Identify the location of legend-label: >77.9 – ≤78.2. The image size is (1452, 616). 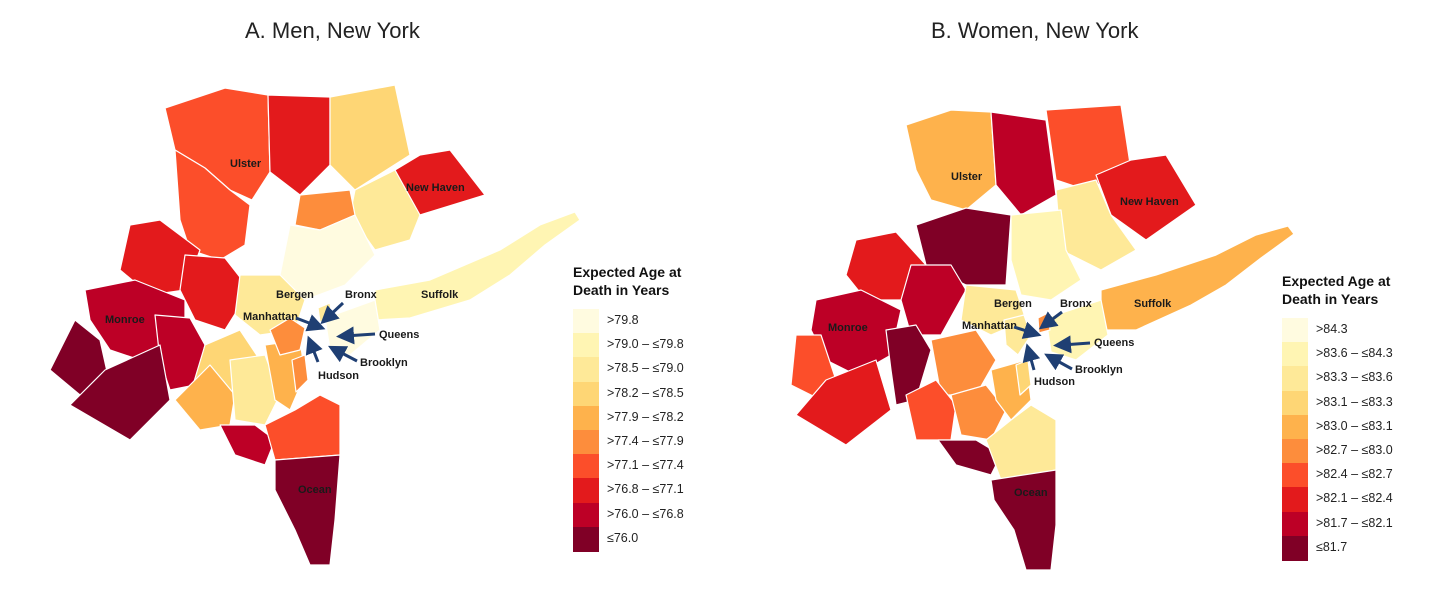
(645, 416).